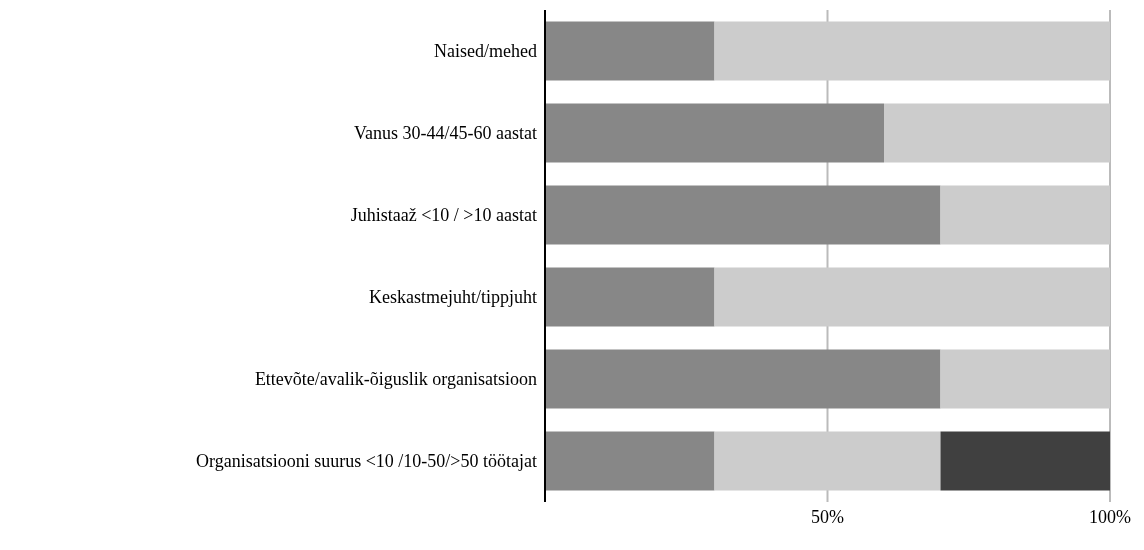 Image resolution: width=1144 pixels, height=550 pixels. Describe the element at coordinates (453, 297) in the screenshot. I see `y-tick-label: Keskastmejuht/tippjuht` at that location.